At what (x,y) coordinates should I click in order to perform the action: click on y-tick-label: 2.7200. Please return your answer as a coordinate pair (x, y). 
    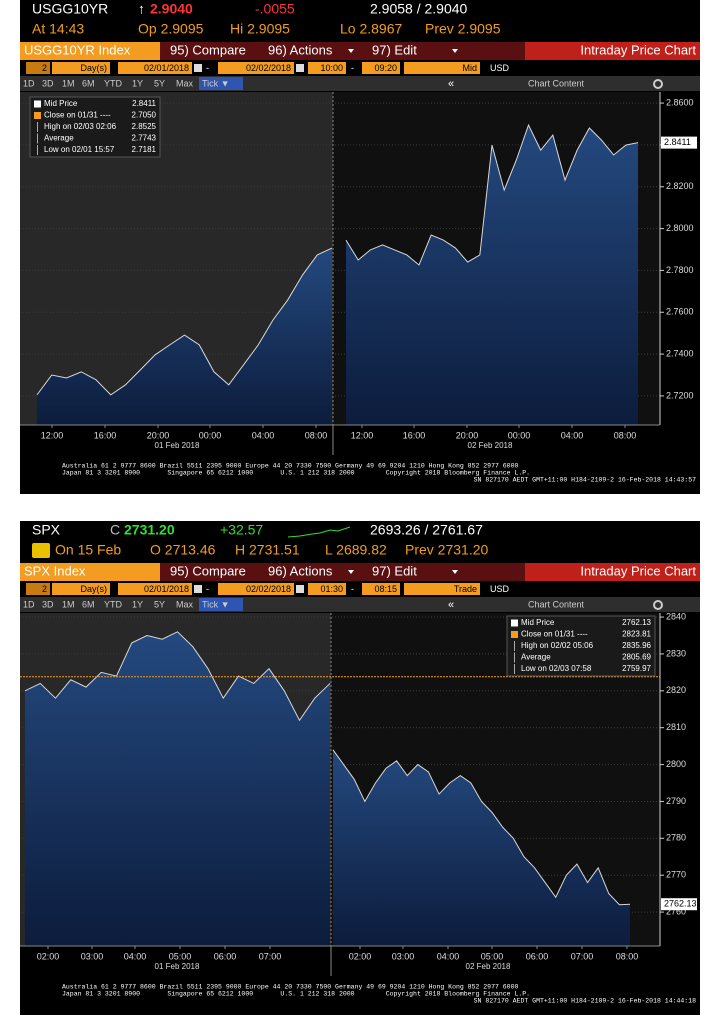
    Looking at the image, I should click on (680, 395).